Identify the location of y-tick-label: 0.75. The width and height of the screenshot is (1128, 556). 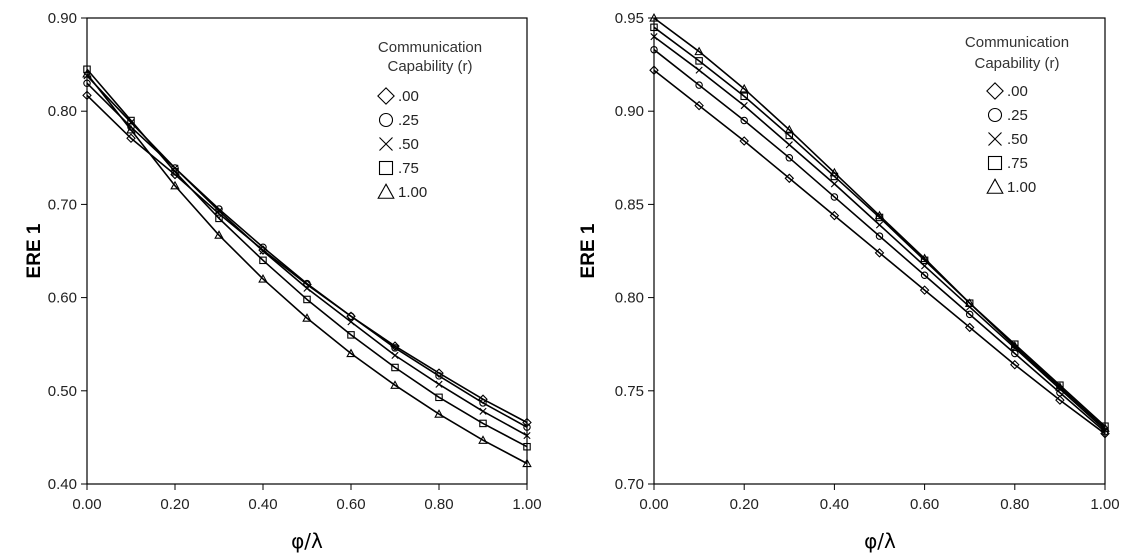
(629, 391).